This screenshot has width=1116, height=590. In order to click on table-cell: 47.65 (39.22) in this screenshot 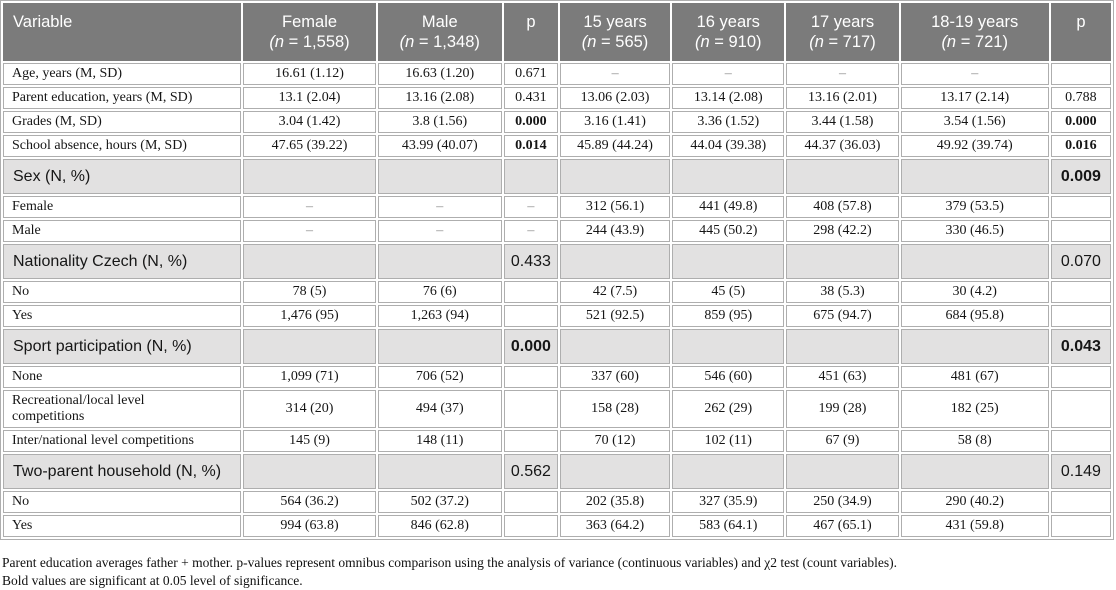, I will do `click(309, 146)`.